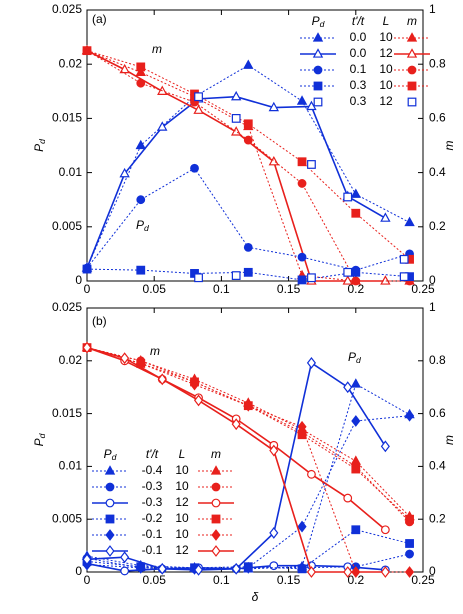 The width and height of the screenshot is (463, 614). Describe the element at coordinates (78, 571) in the screenshot. I see `y-tick-label: 0` at that location.